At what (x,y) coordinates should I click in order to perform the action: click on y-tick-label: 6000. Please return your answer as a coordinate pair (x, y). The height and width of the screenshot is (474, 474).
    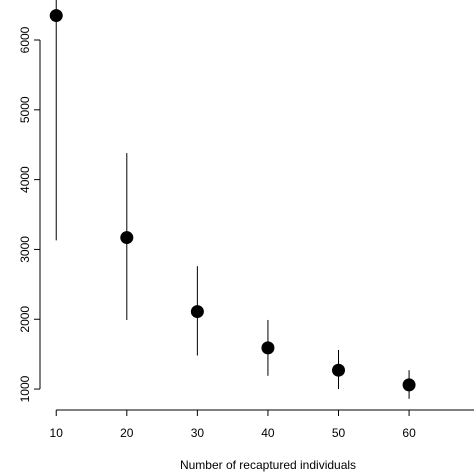
    Looking at the image, I should click on (25, 39).